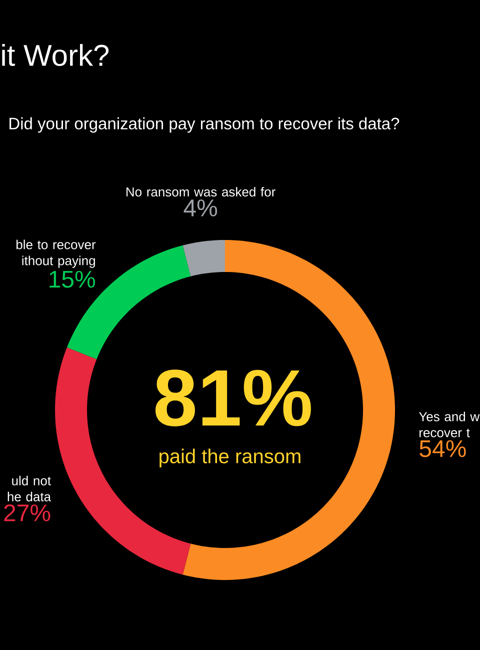 Image resolution: width=480 pixels, height=650 pixels. I want to click on text: paid the ransom, so click(230, 458).